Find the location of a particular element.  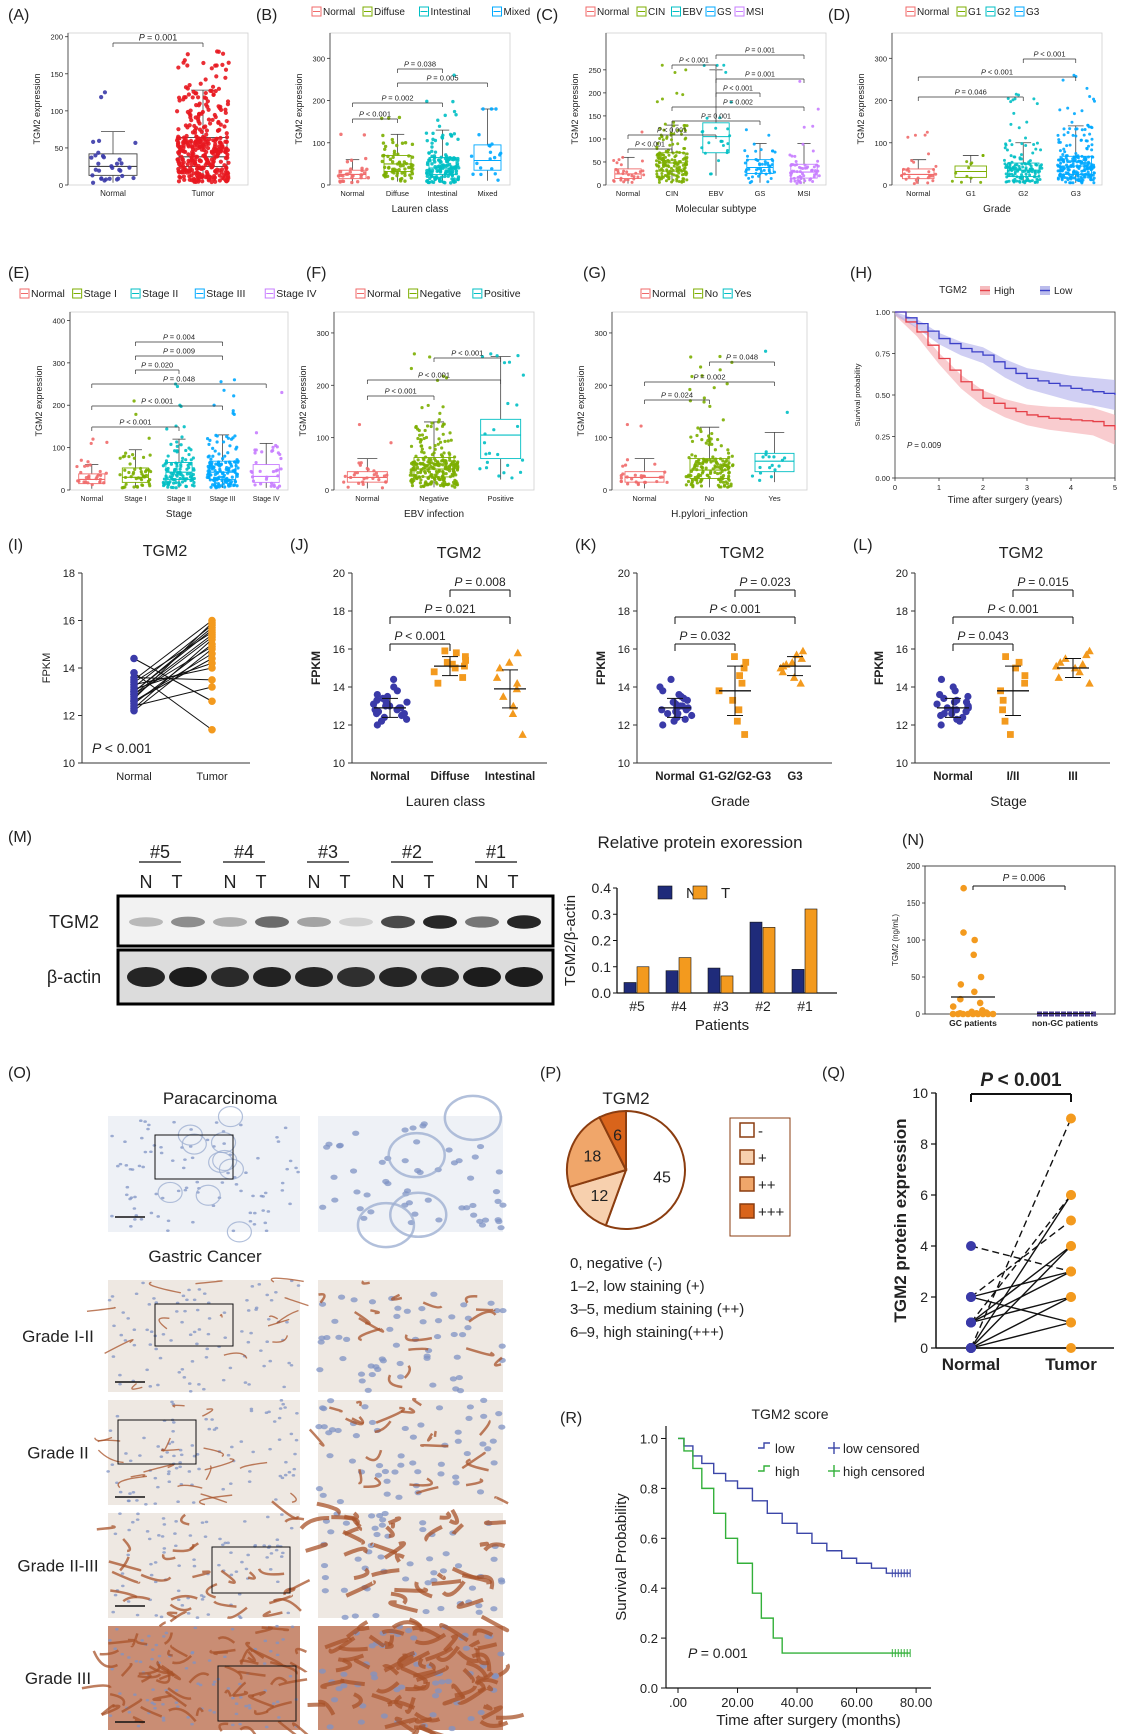

ihc-stain is located at coordinates (435, 1433).